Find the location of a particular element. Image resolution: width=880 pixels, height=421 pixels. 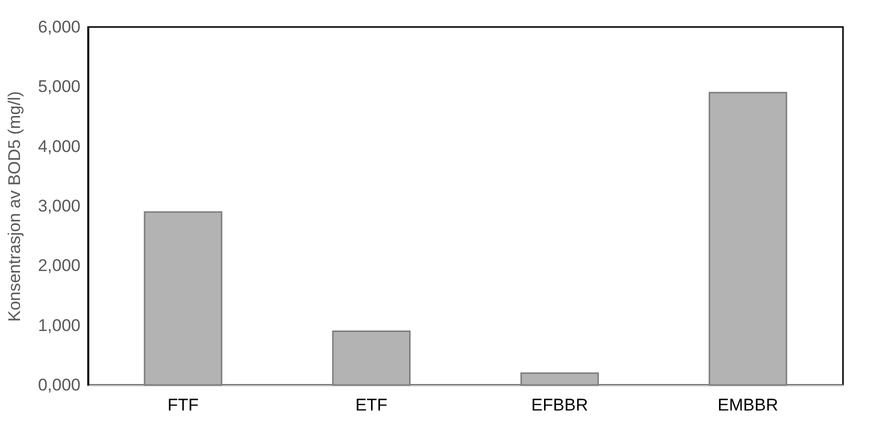

x-tick-label: FTF is located at coordinates (183, 405).